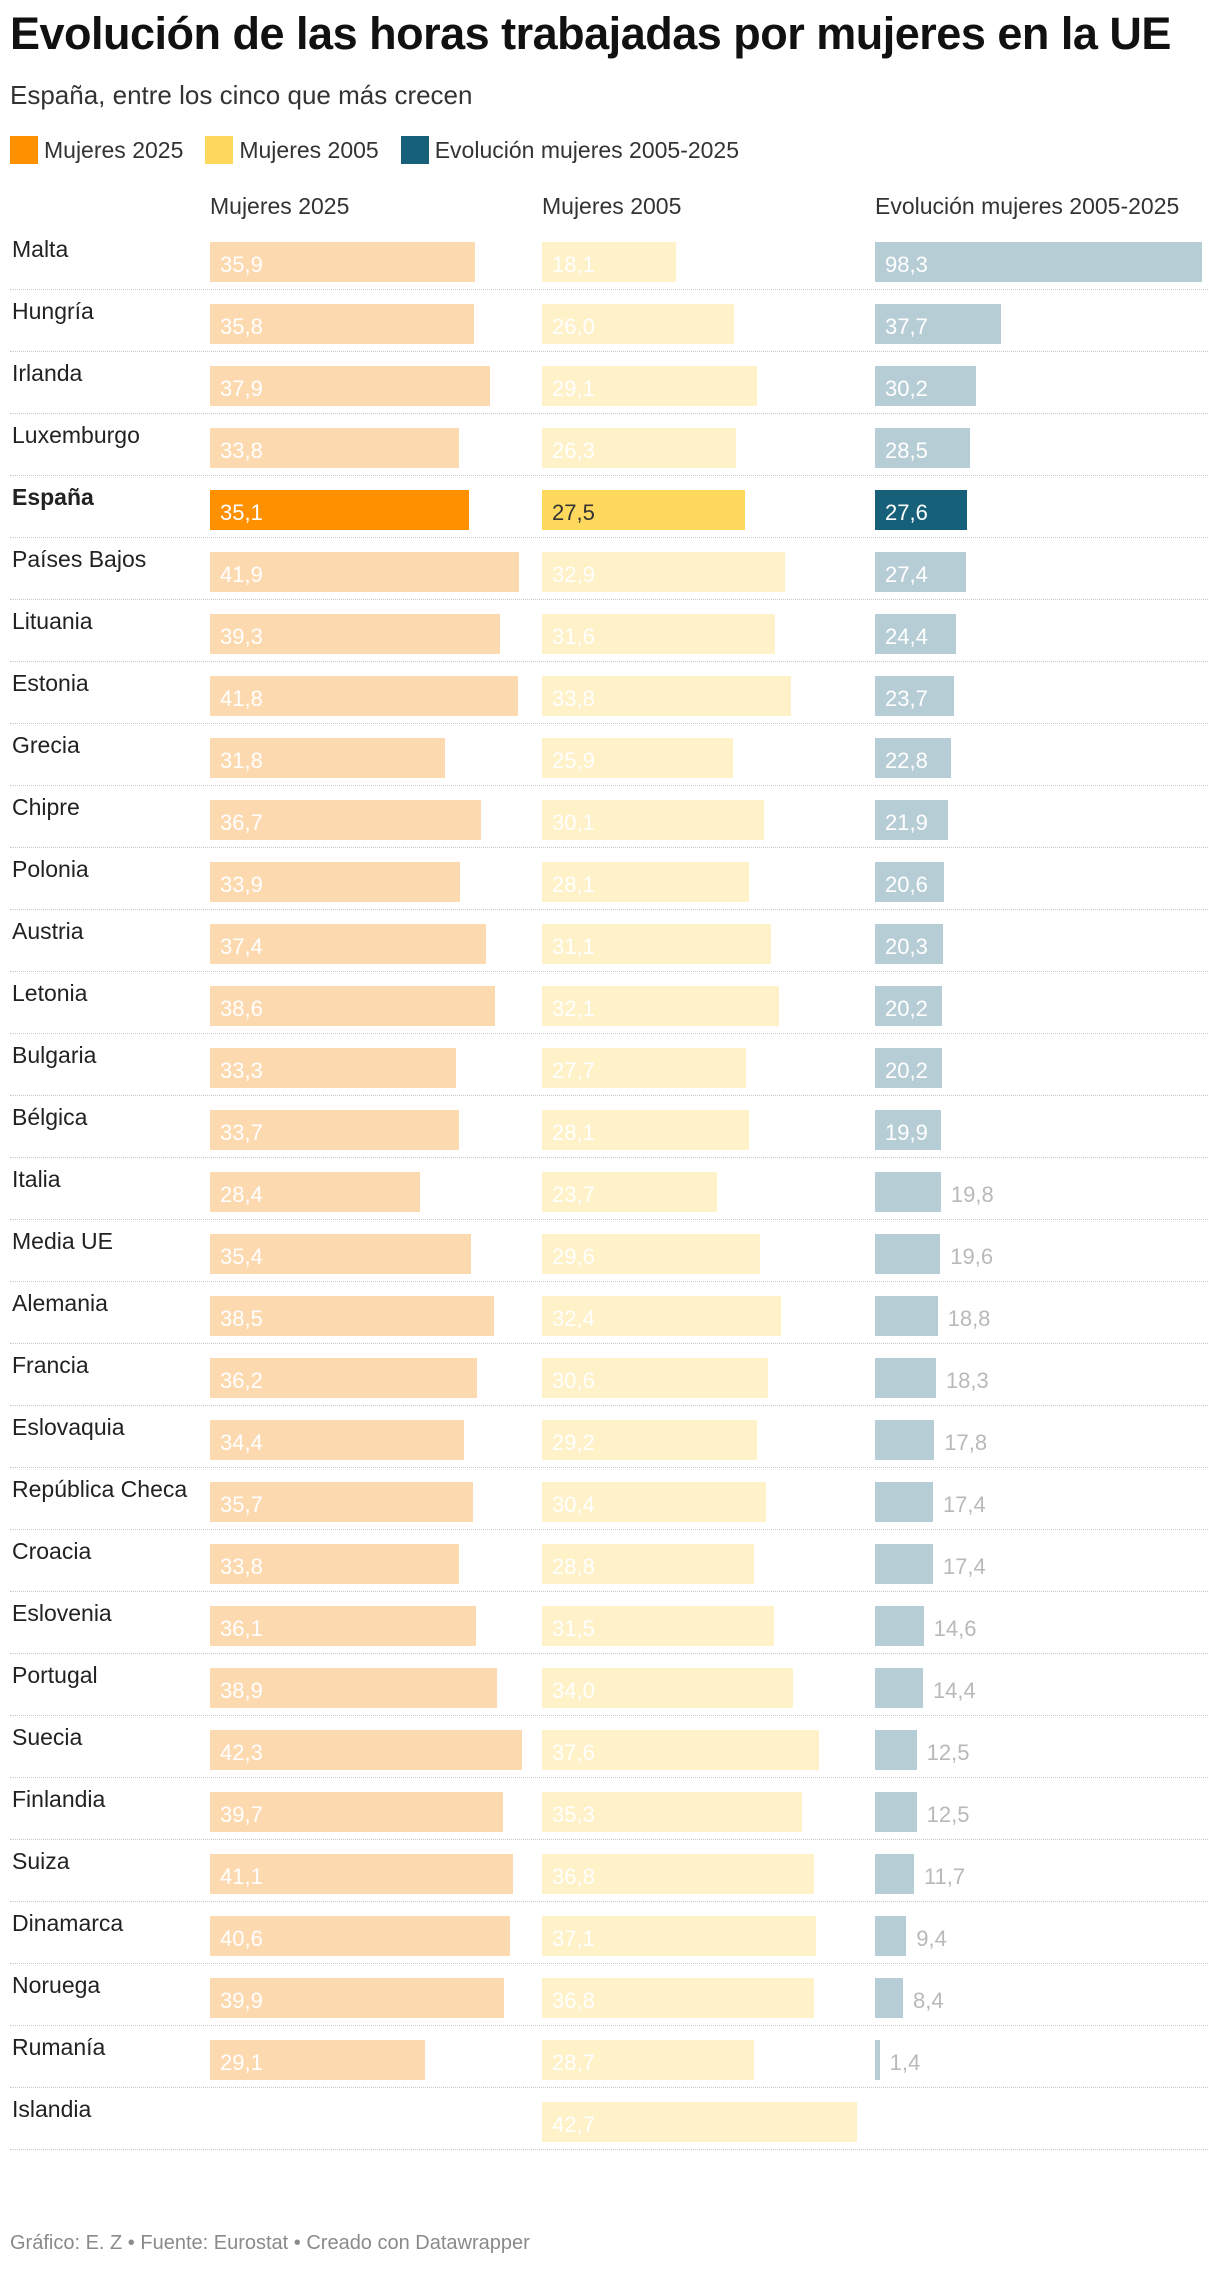  What do you see at coordinates (609, 259) in the screenshot?
I see `table-row: Malta 35,9 18,1 98,3` at bounding box center [609, 259].